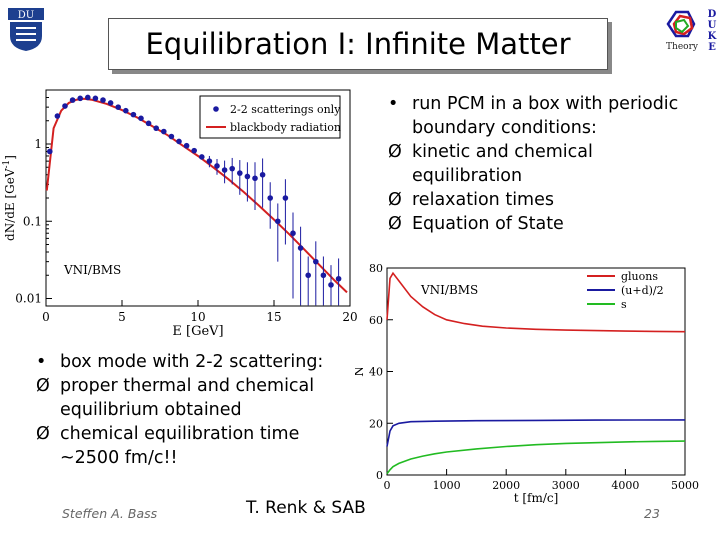  I want to click on bullet-text: Equation of State, so click(488, 224).